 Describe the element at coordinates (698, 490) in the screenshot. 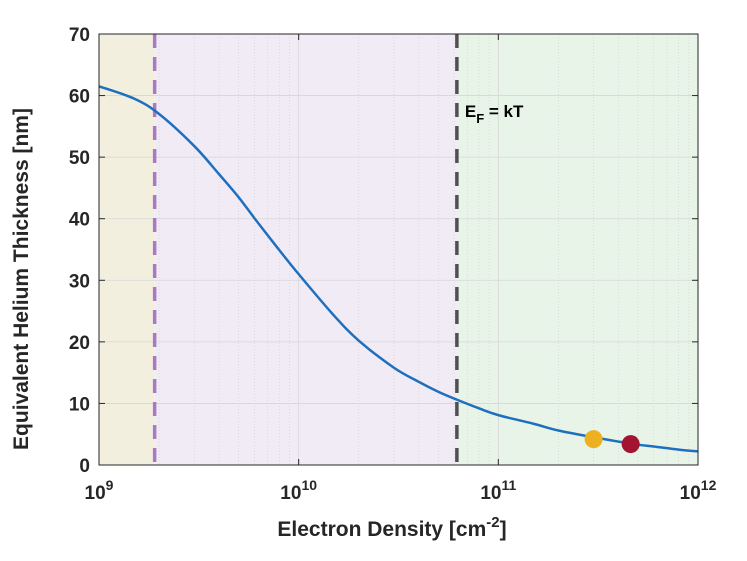

I see `x-tick-label: 1012` at that location.